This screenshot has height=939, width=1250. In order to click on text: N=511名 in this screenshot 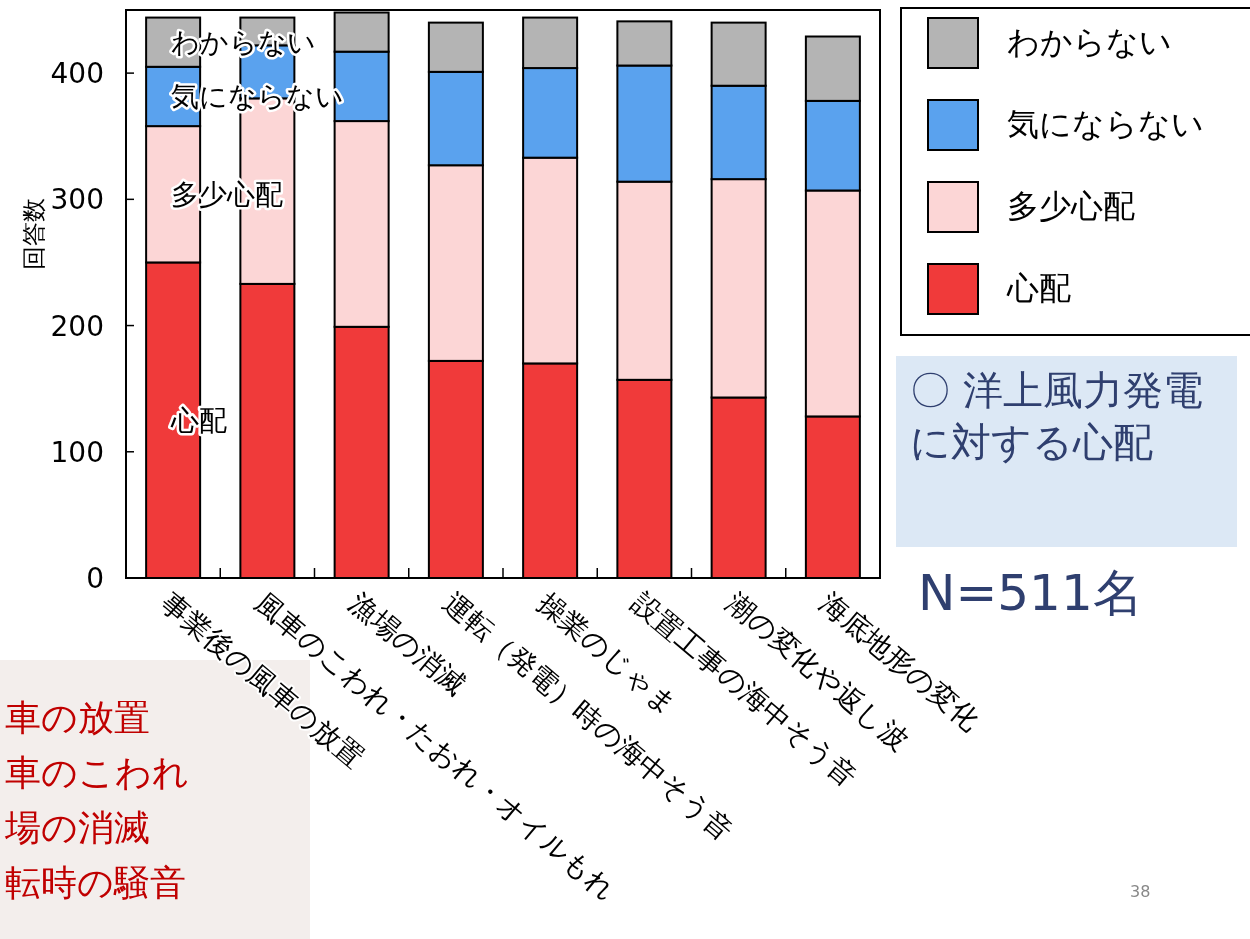, I will do `click(1030, 593)`.